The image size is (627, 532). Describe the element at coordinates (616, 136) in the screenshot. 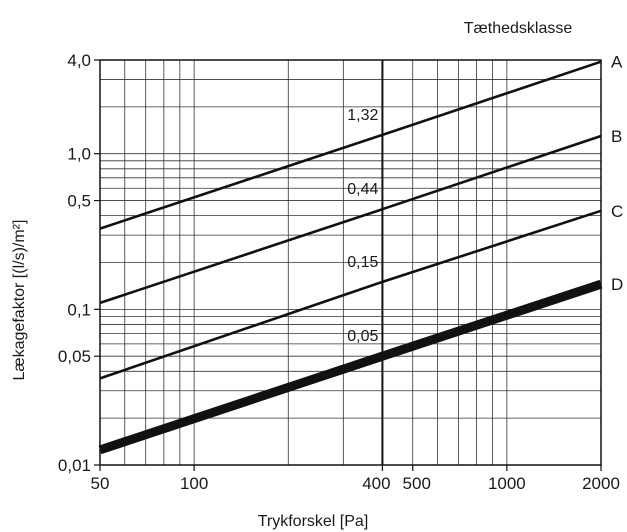

I see `class-label-b: B` at that location.